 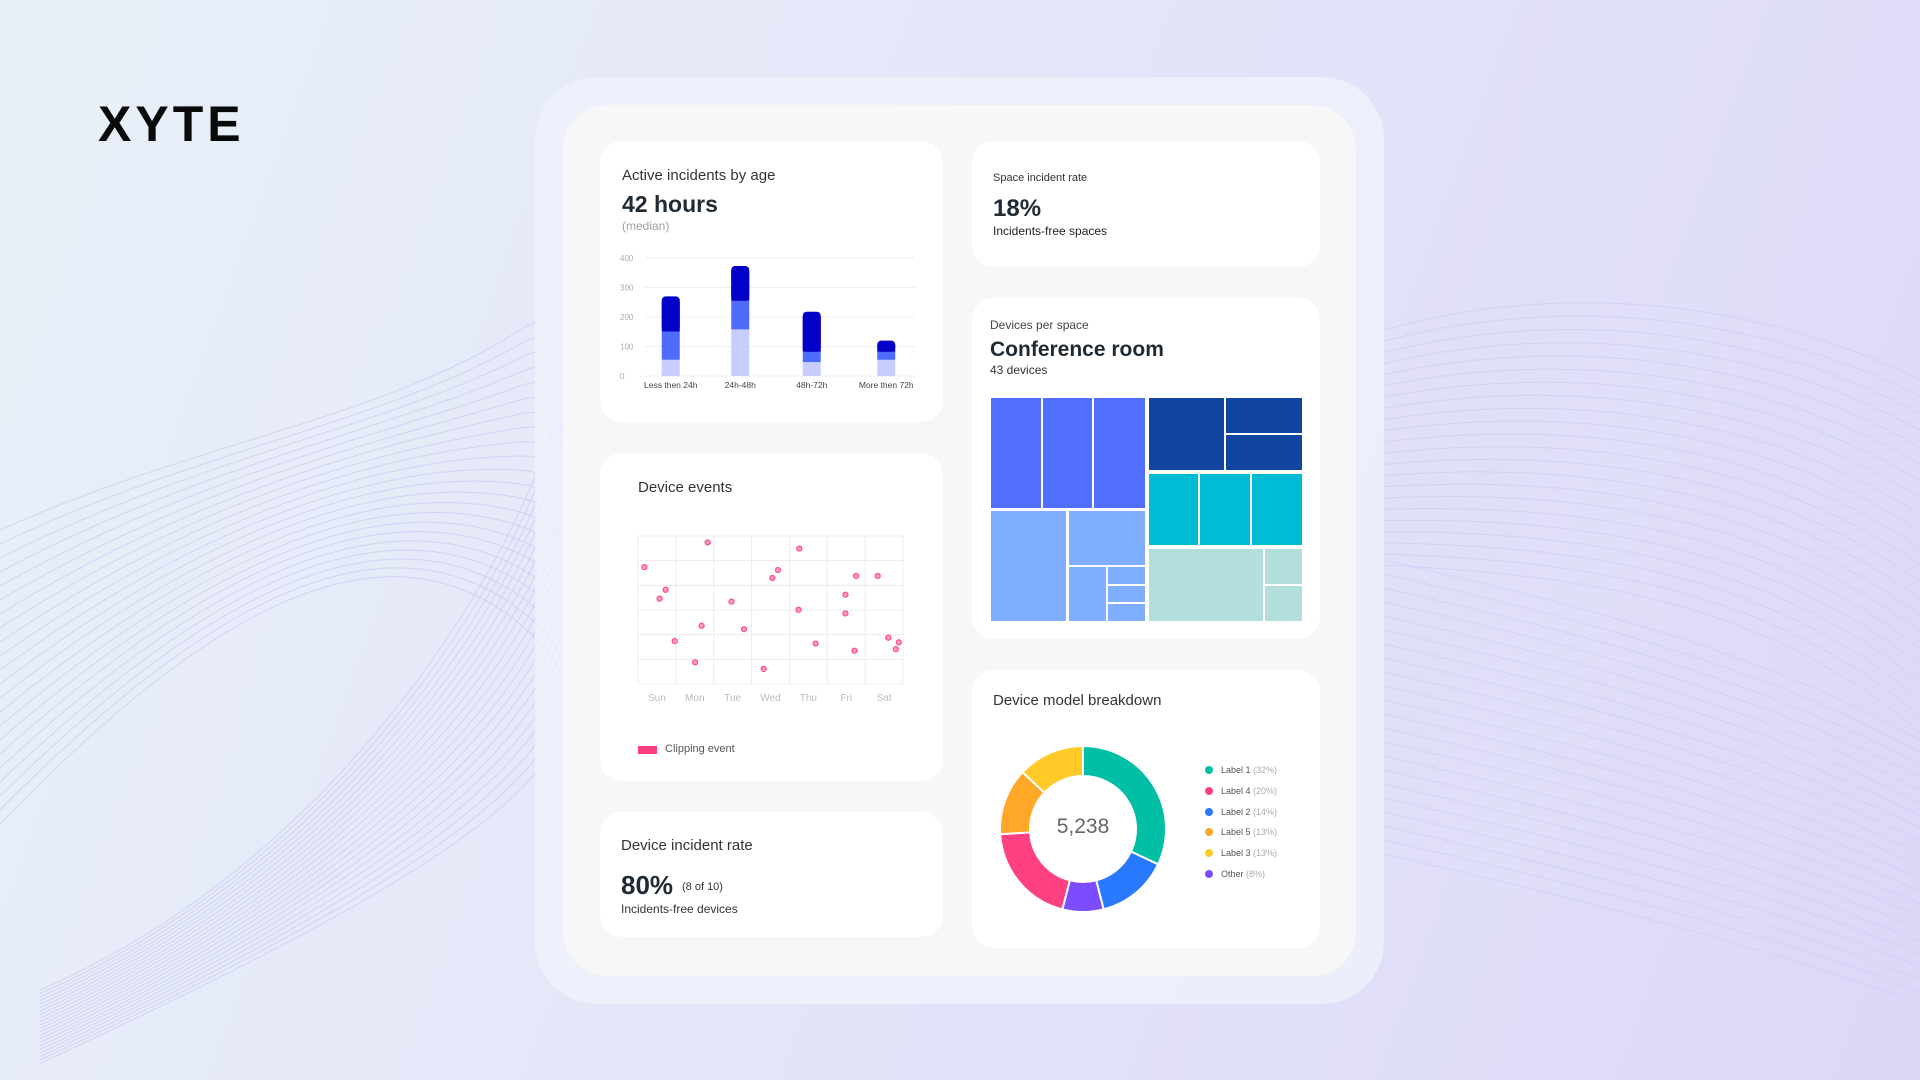 I want to click on card-title: Device events, so click(x=685, y=487).